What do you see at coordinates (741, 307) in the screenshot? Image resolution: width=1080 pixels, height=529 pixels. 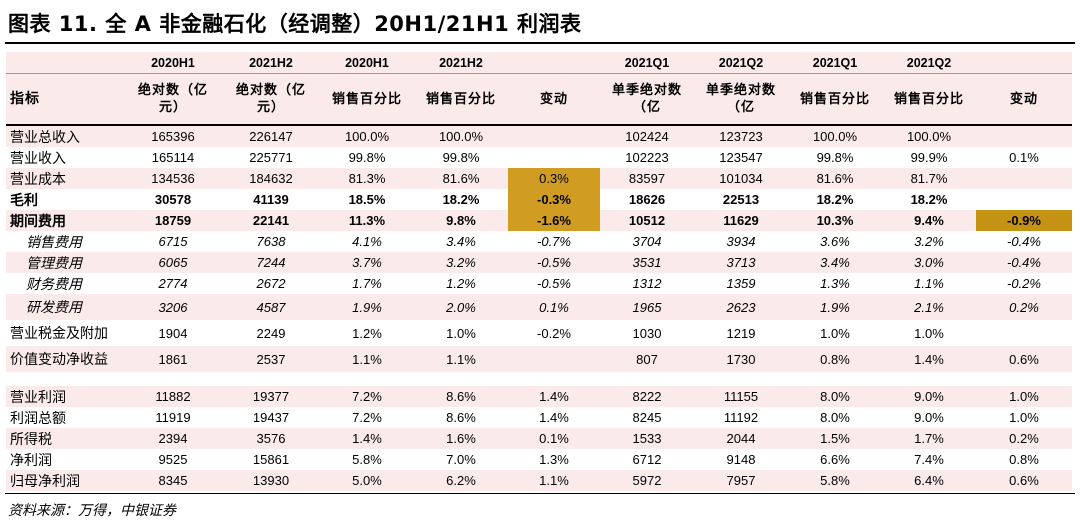 I see `table-cell: 2623` at bounding box center [741, 307].